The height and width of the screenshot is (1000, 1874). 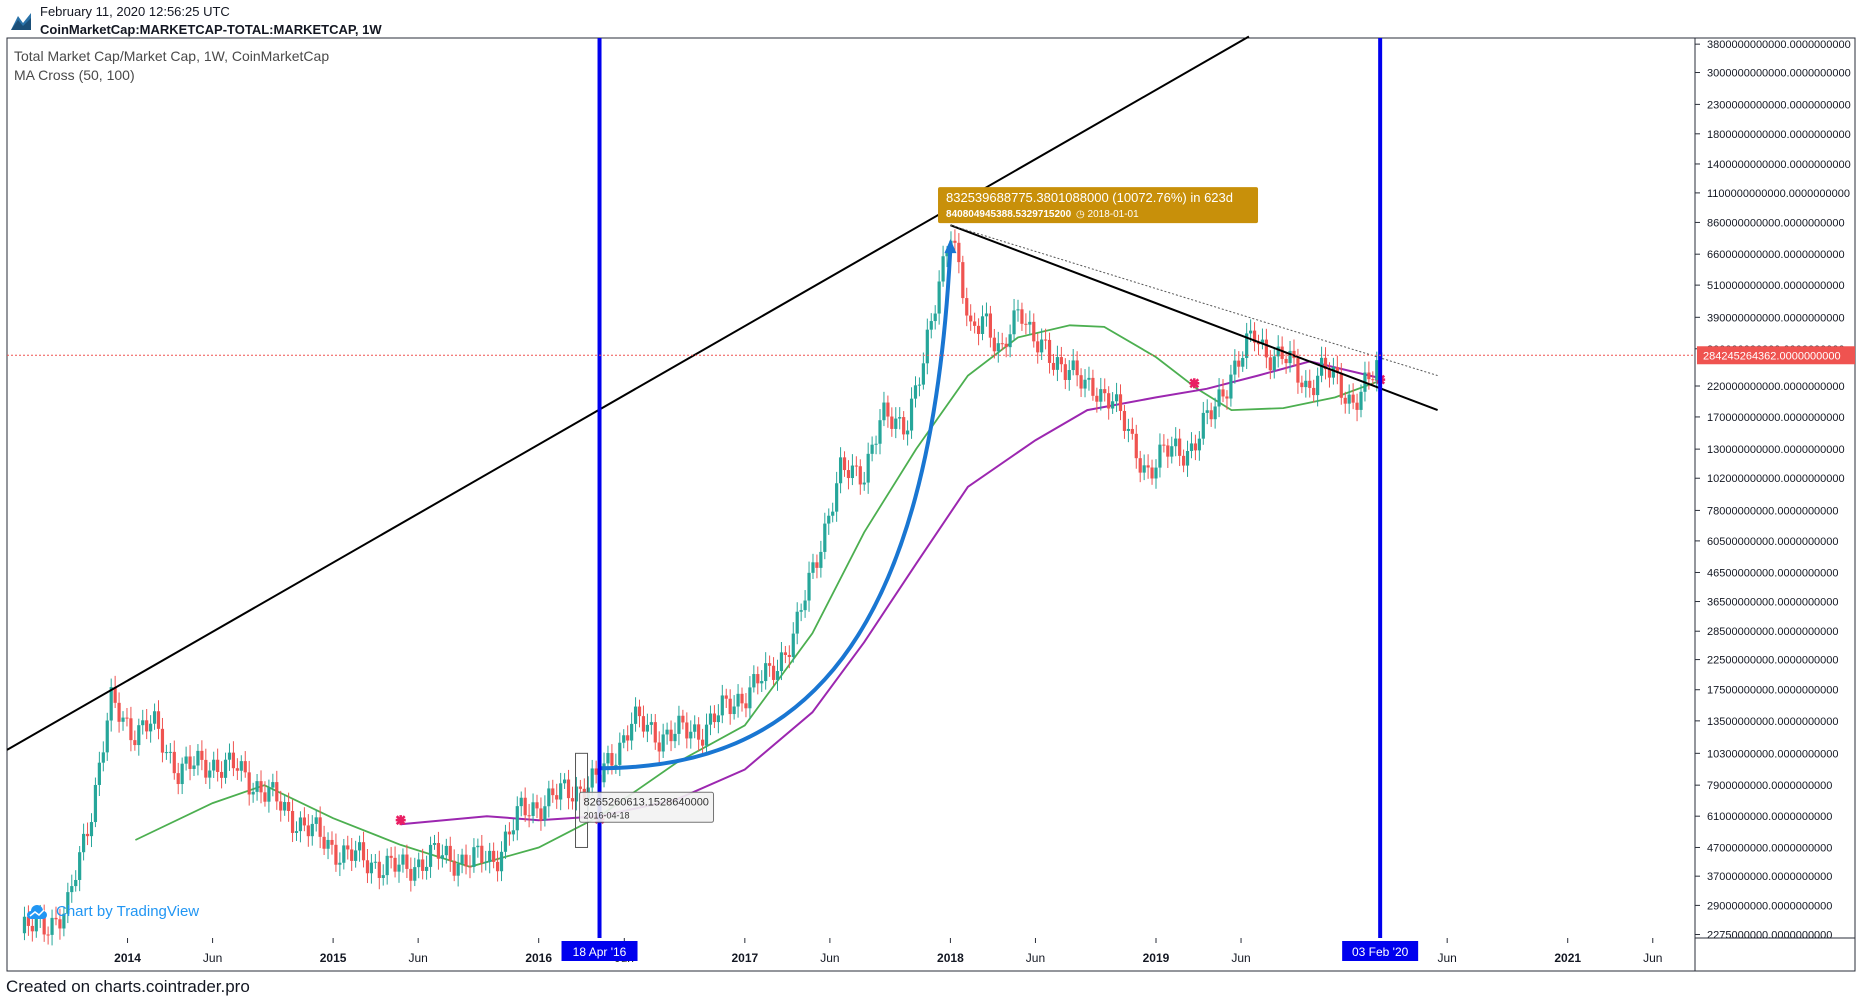 What do you see at coordinates (127, 958) in the screenshot?
I see `x-tick-label: 2014` at bounding box center [127, 958].